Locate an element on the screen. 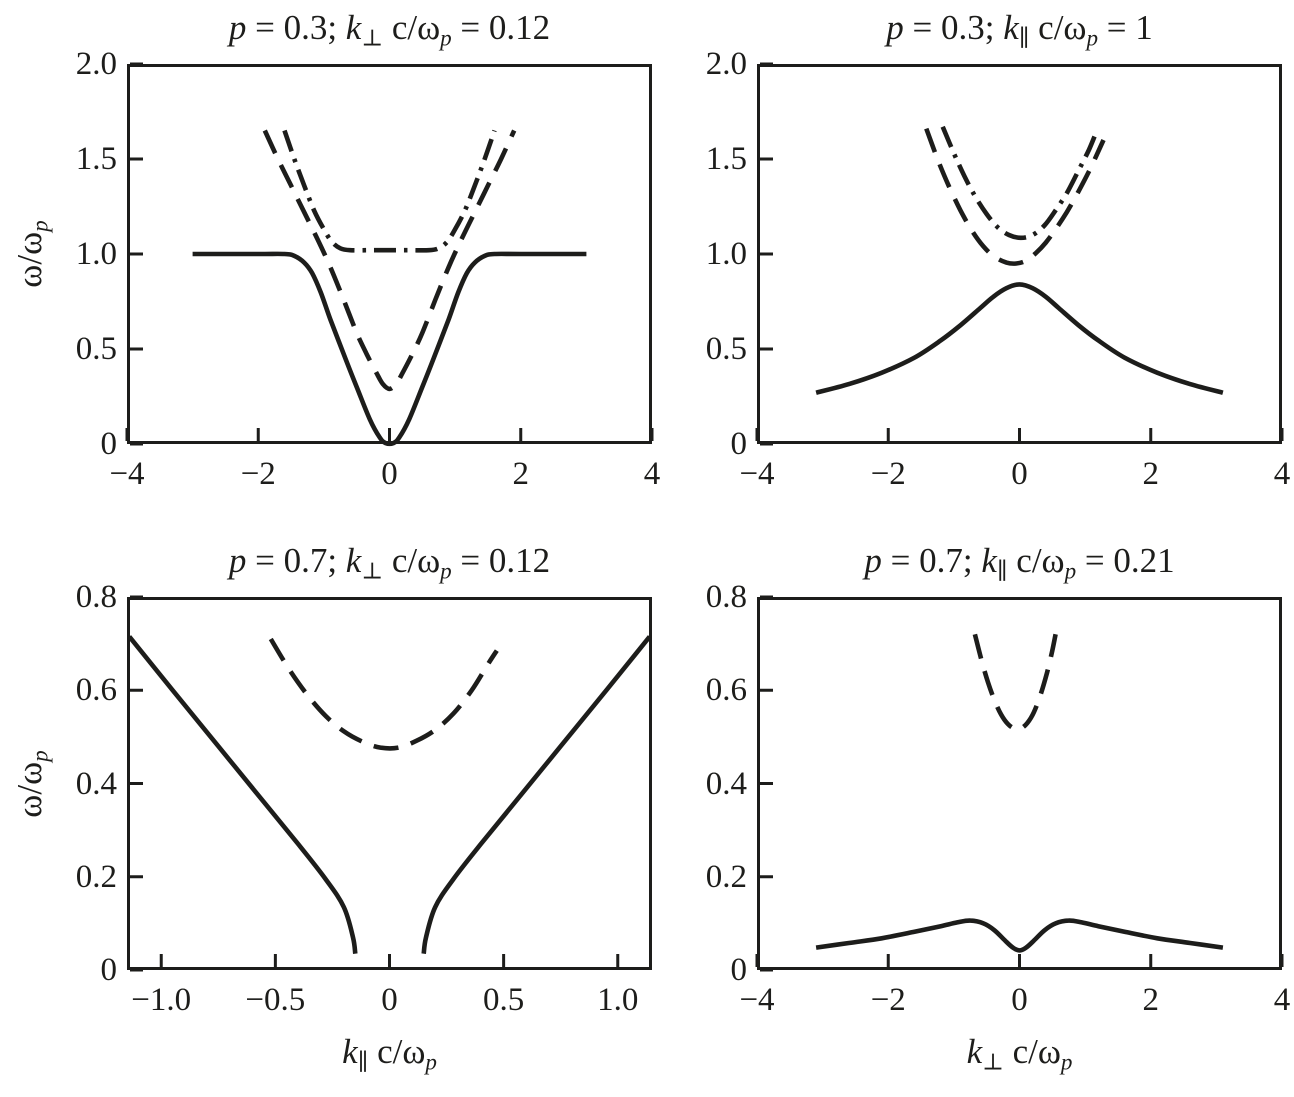  plot-area-bottom-left is located at coordinates (389, 783).